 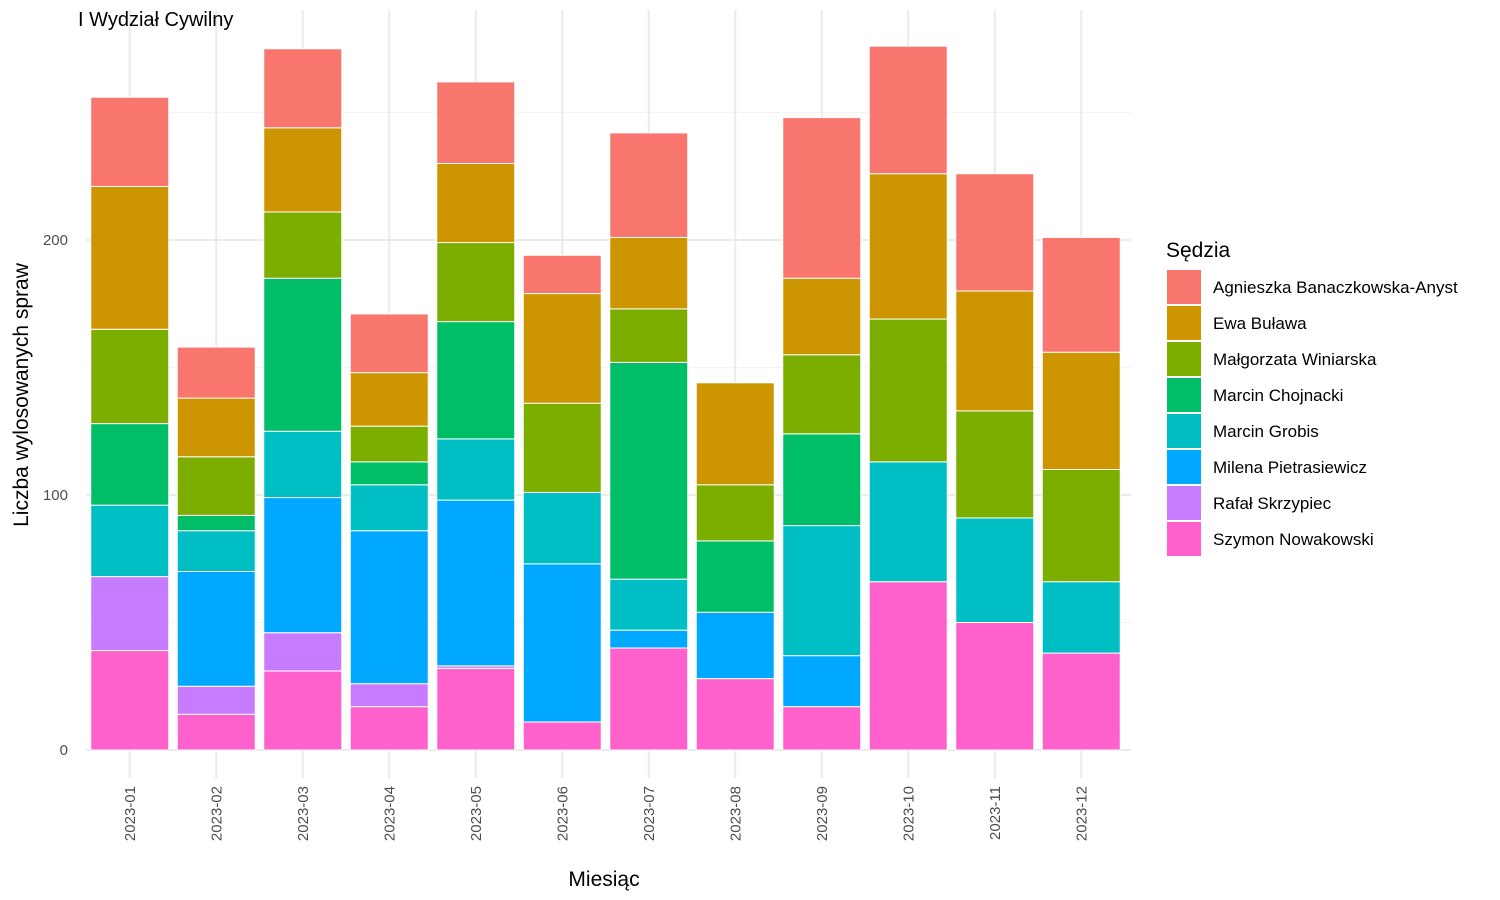 What do you see at coordinates (1272, 503) in the screenshot?
I see `legend-label: Rafał Skrzypiec` at bounding box center [1272, 503].